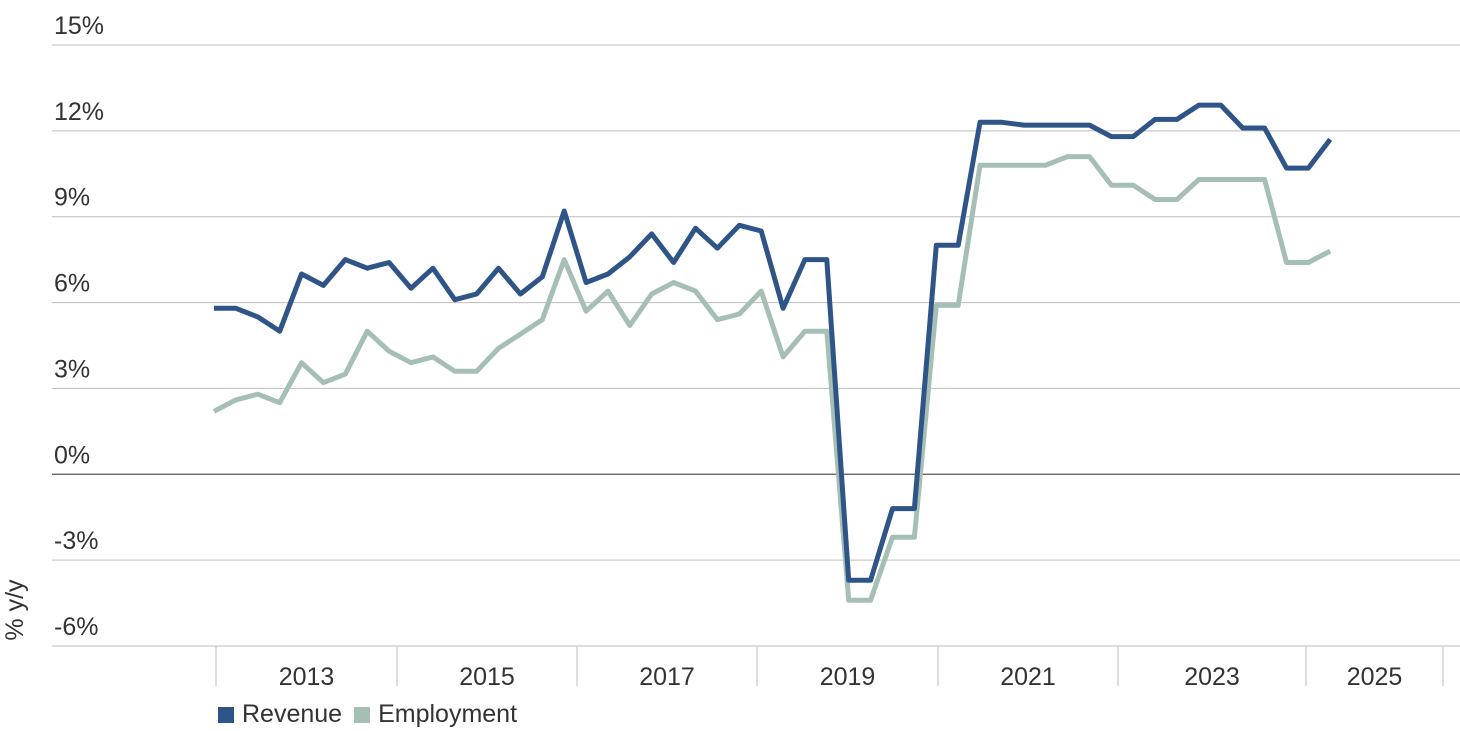 This screenshot has width=1460, height=731. What do you see at coordinates (292, 714) in the screenshot?
I see `legend-label-revenue: Revenue` at bounding box center [292, 714].